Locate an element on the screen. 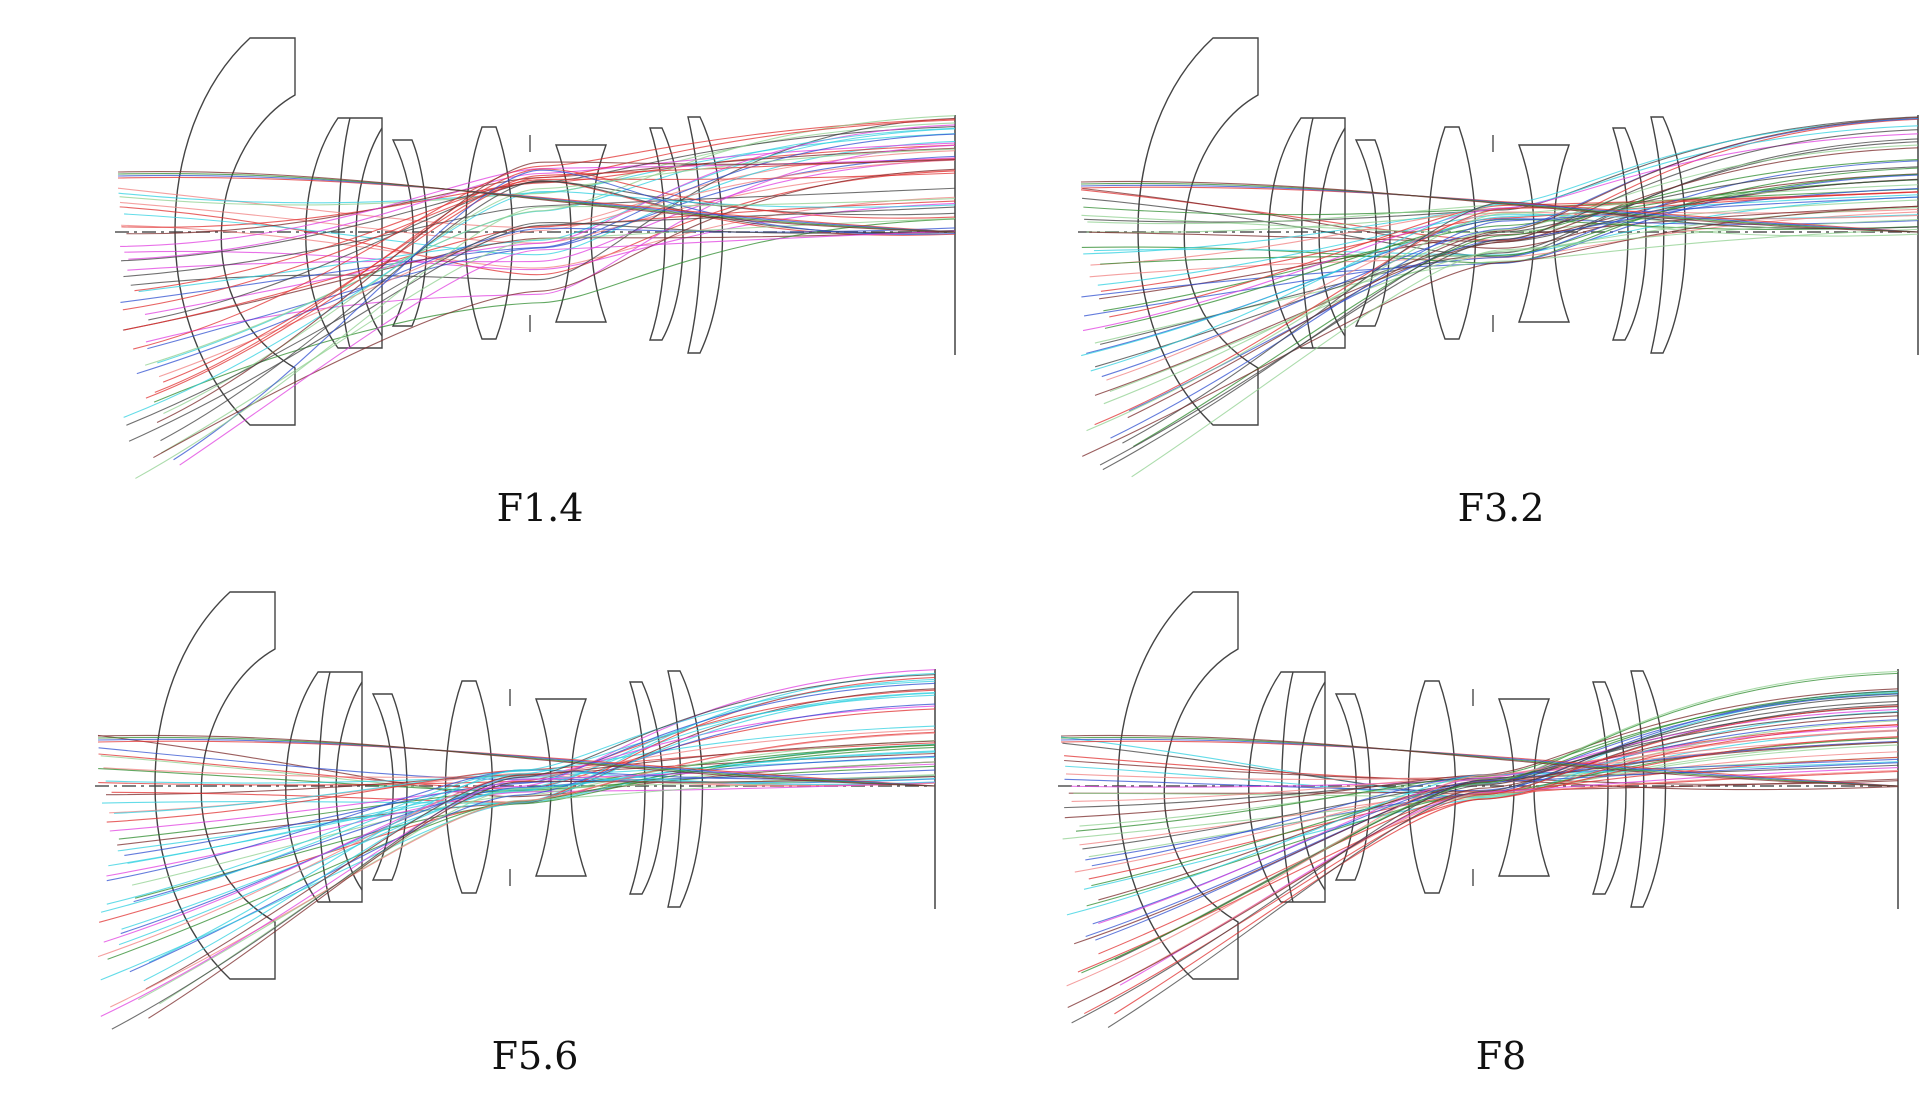  panel-caption-f3-2: F3.2 is located at coordinates (1501, 508).